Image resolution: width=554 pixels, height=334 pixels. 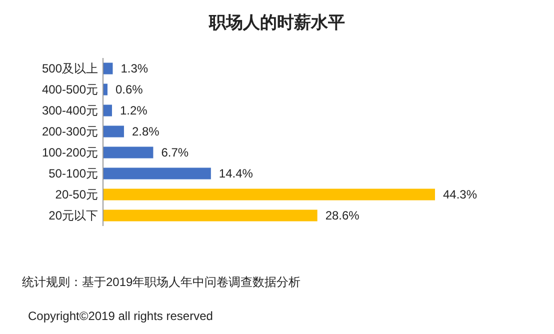 What do you see at coordinates (70, 131) in the screenshot?
I see `y-tick-label: 200-300元` at bounding box center [70, 131].